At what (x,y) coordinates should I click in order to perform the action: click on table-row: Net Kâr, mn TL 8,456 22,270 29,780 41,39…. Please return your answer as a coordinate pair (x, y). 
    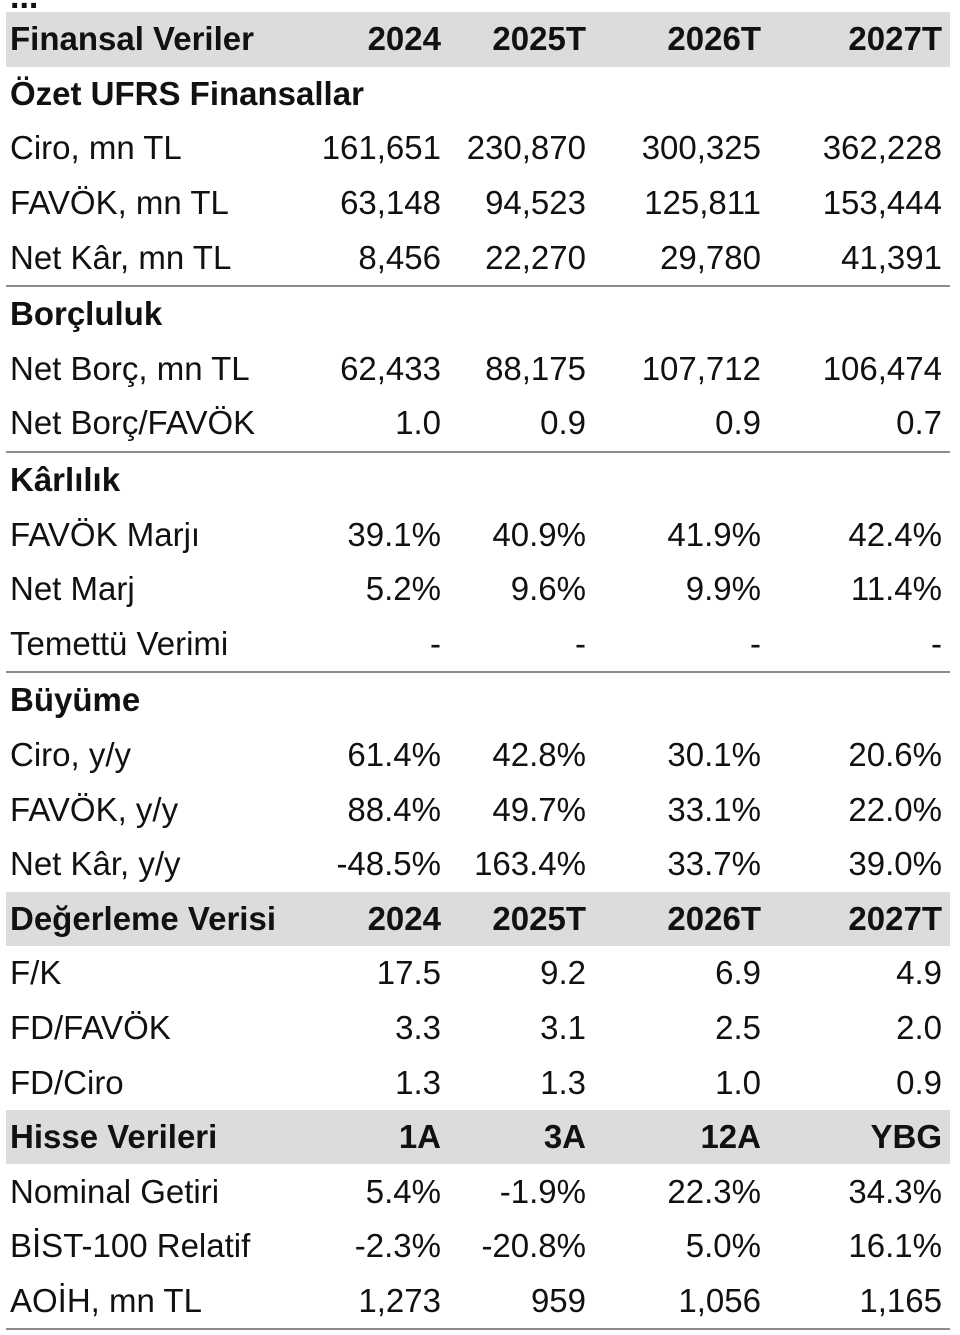
    Looking at the image, I should click on (478, 258).